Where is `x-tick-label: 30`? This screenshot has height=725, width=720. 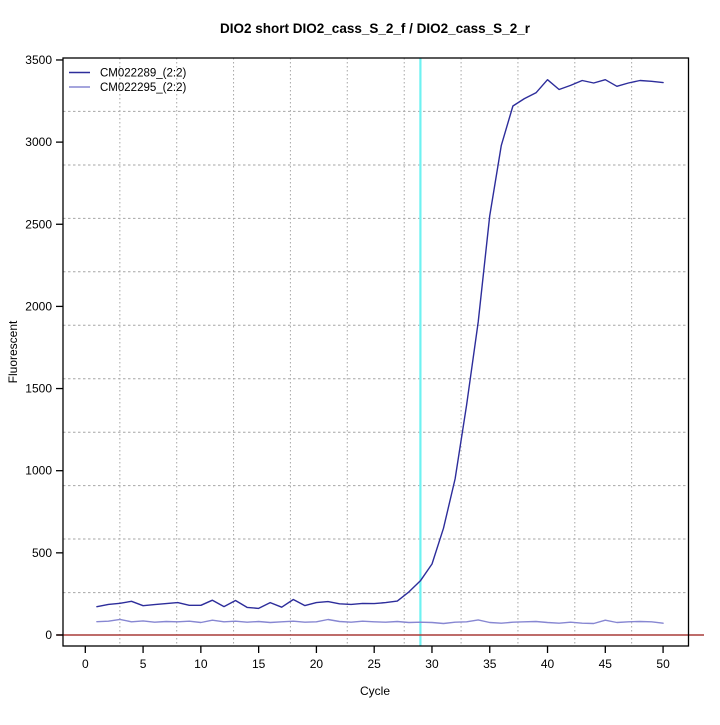
x-tick-label: 30 is located at coordinates (432, 664).